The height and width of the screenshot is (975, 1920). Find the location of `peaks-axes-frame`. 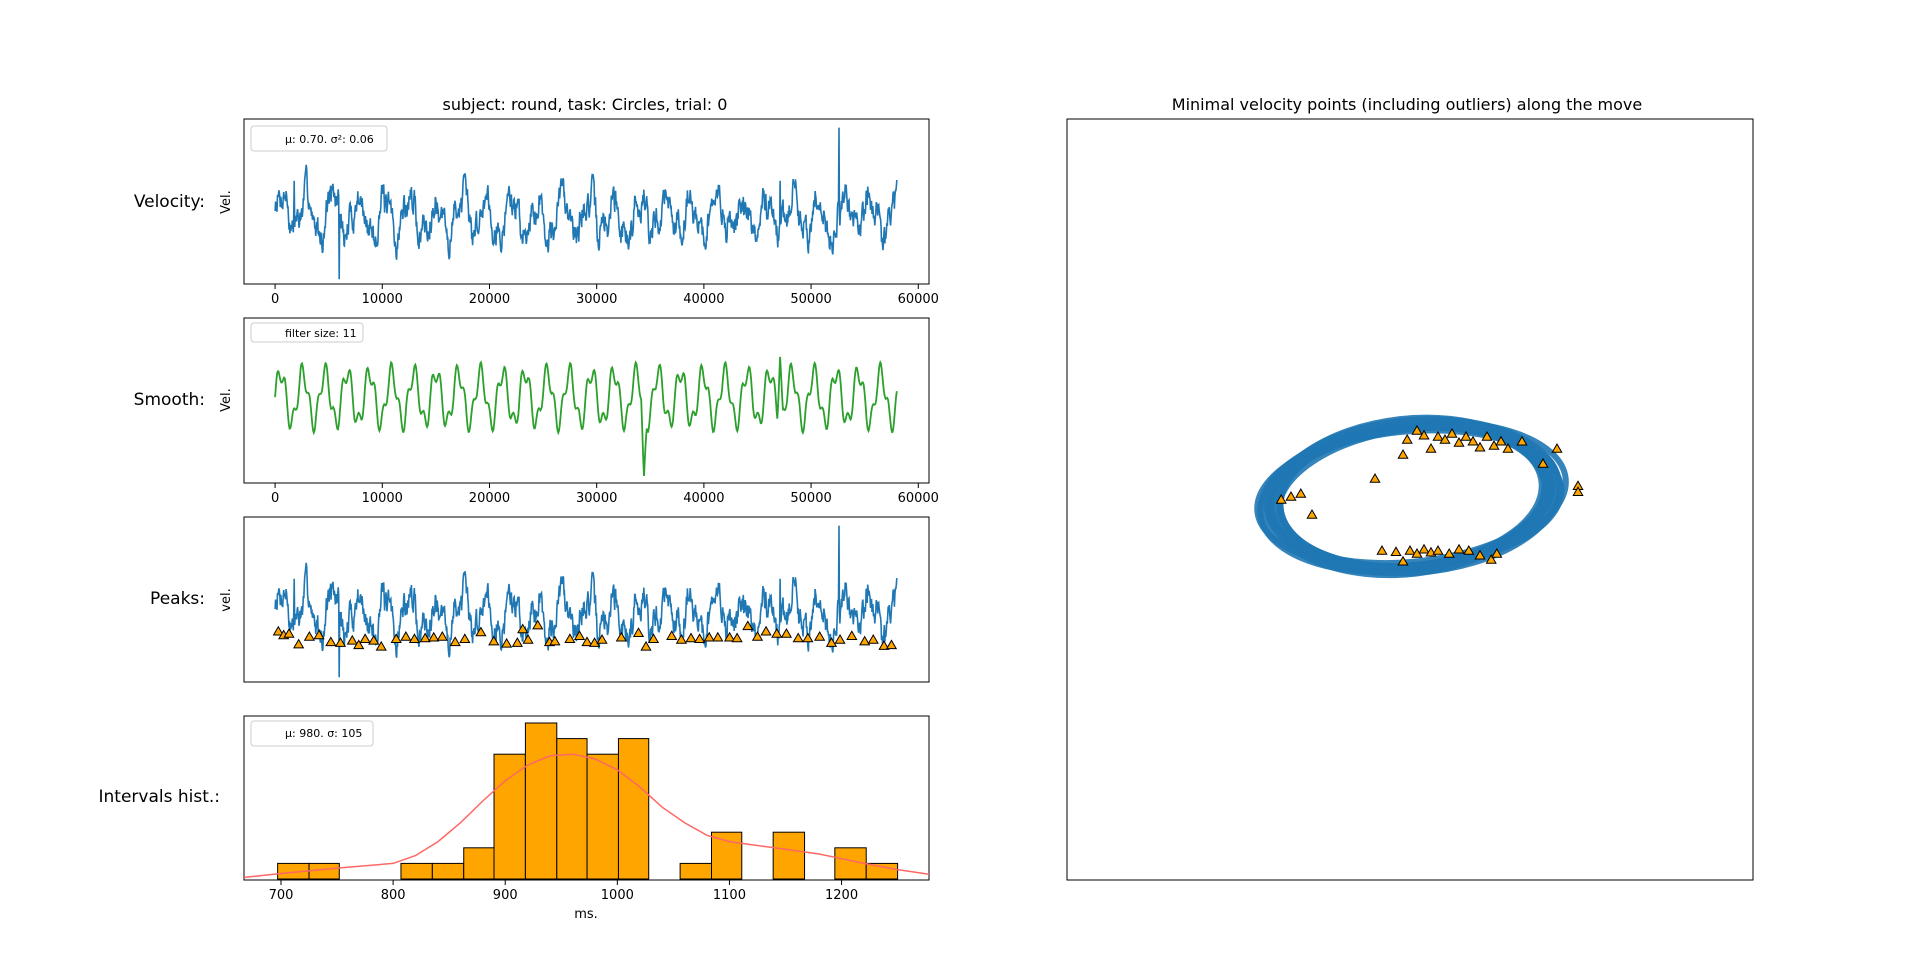

peaks-axes-frame is located at coordinates (586, 599).